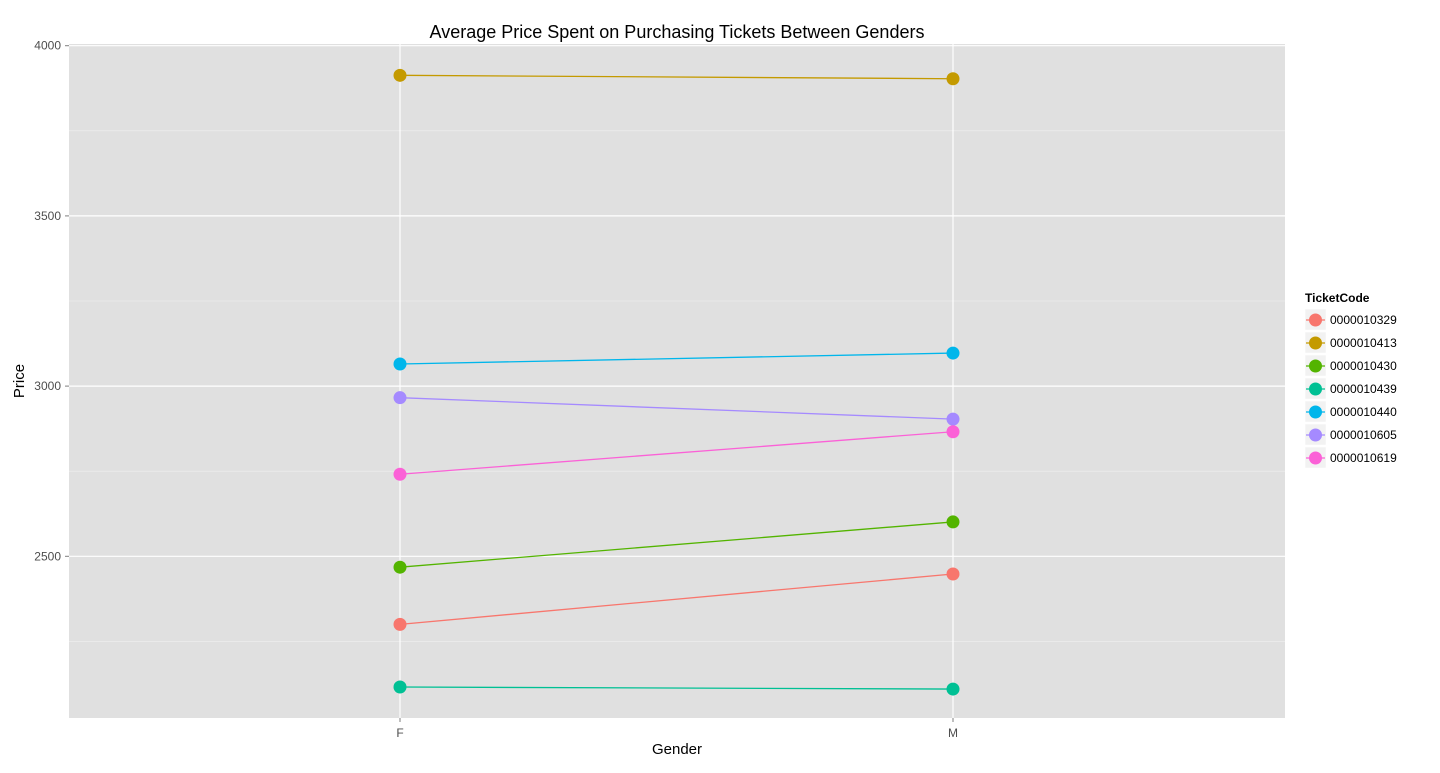 This screenshot has height=773, width=1440. What do you see at coordinates (1363, 320) in the screenshot?
I see `legend-label: 0000010329` at bounding box center [1363, 320].